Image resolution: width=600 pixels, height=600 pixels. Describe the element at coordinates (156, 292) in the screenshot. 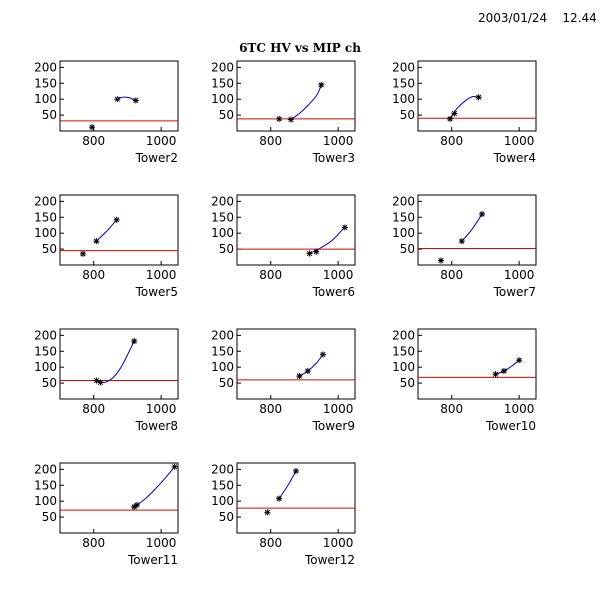

I see `panel-title: Tower5` at that location.